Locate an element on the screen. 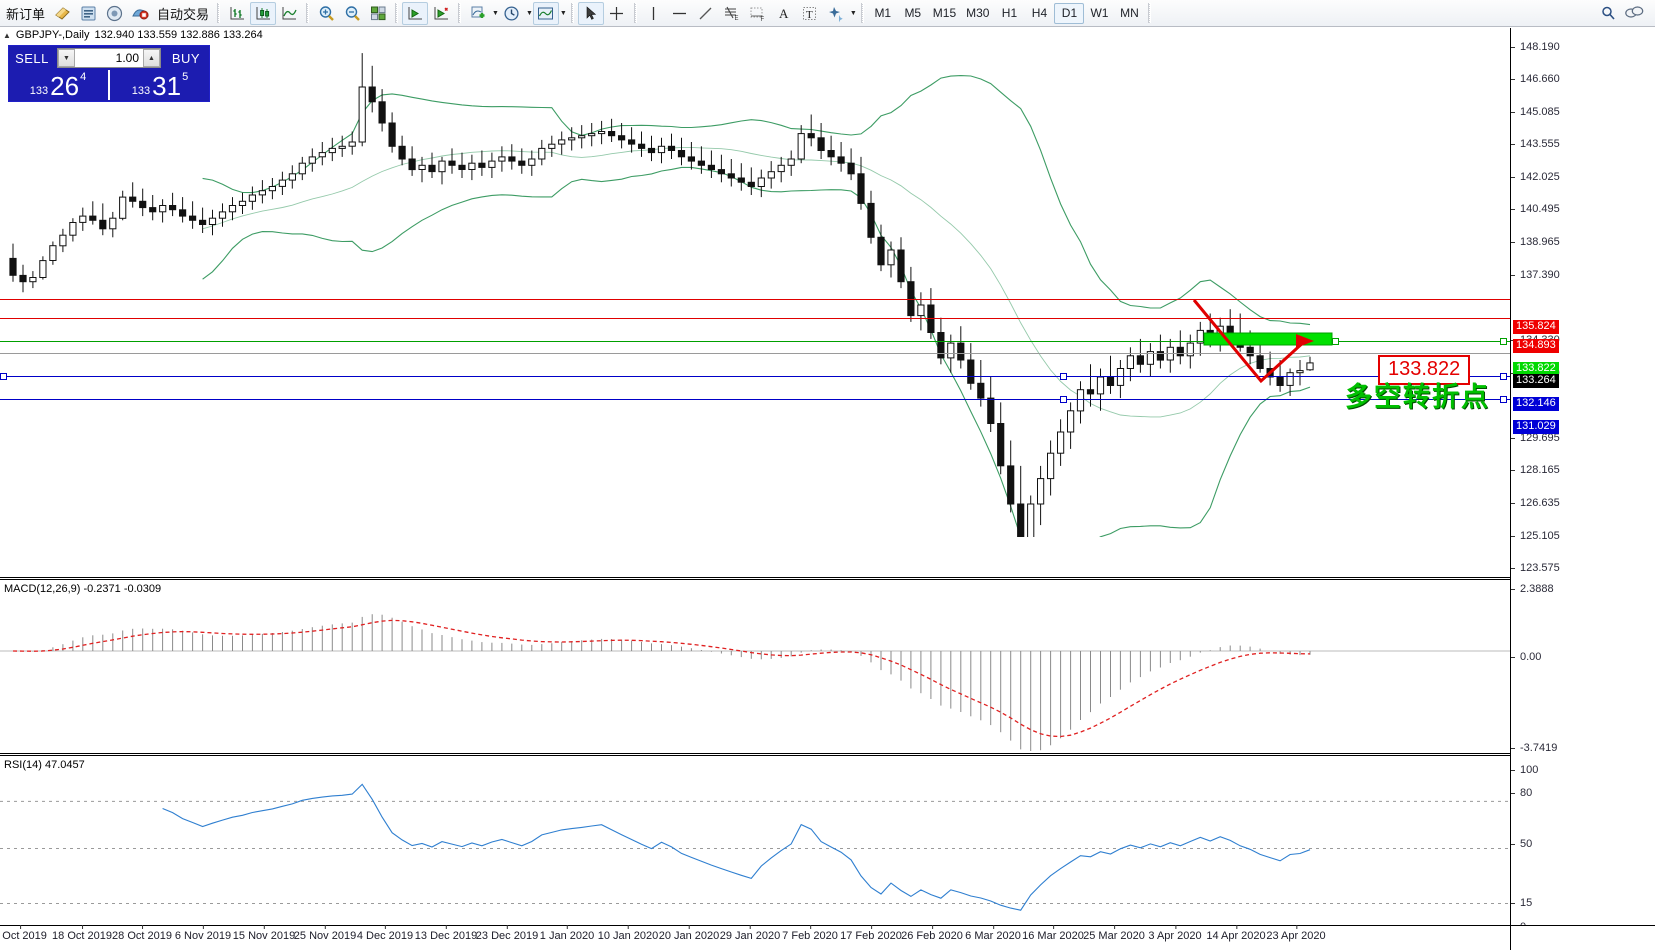 The height and width of the screenshot is (950, 1655). handle-132-146-right is located at coordinates (1503, 376).